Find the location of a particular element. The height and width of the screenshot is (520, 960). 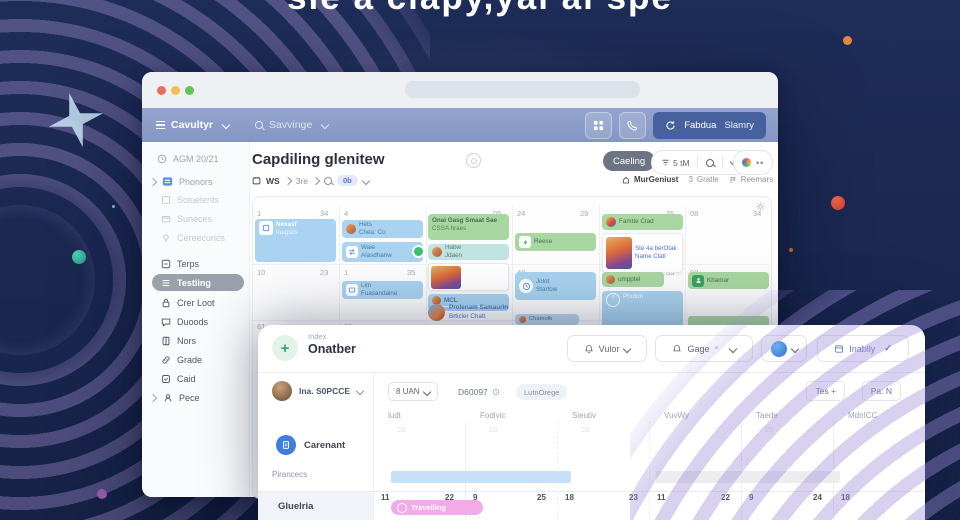

timeline-bar-gray is located at coordinates (748, 477).